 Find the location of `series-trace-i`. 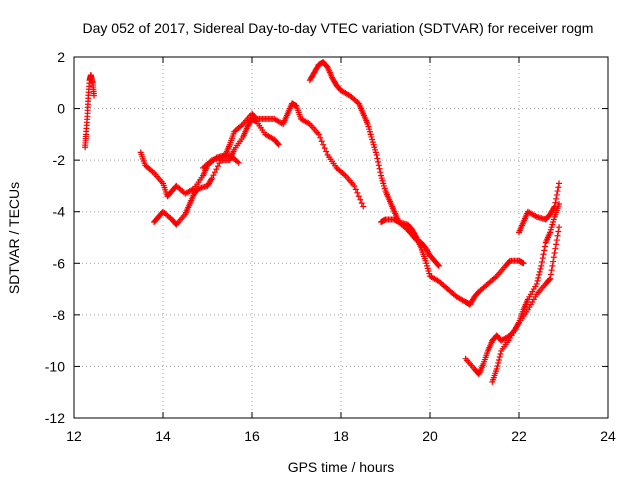

series-trace-i is located at coordinates (539, 208).